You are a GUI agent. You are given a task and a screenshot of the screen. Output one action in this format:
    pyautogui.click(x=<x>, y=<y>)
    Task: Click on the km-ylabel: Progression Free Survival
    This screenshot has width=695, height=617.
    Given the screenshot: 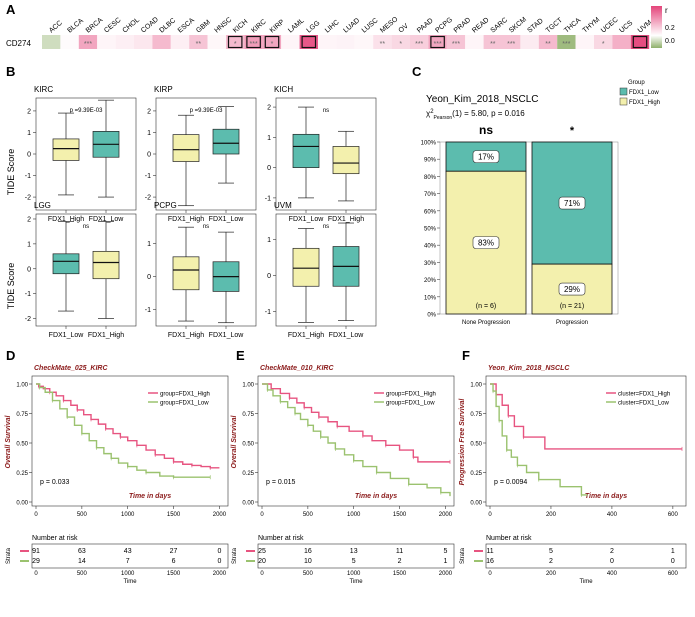 What is the action you would take?
    pyautogui.click(x=462, y=442)
    